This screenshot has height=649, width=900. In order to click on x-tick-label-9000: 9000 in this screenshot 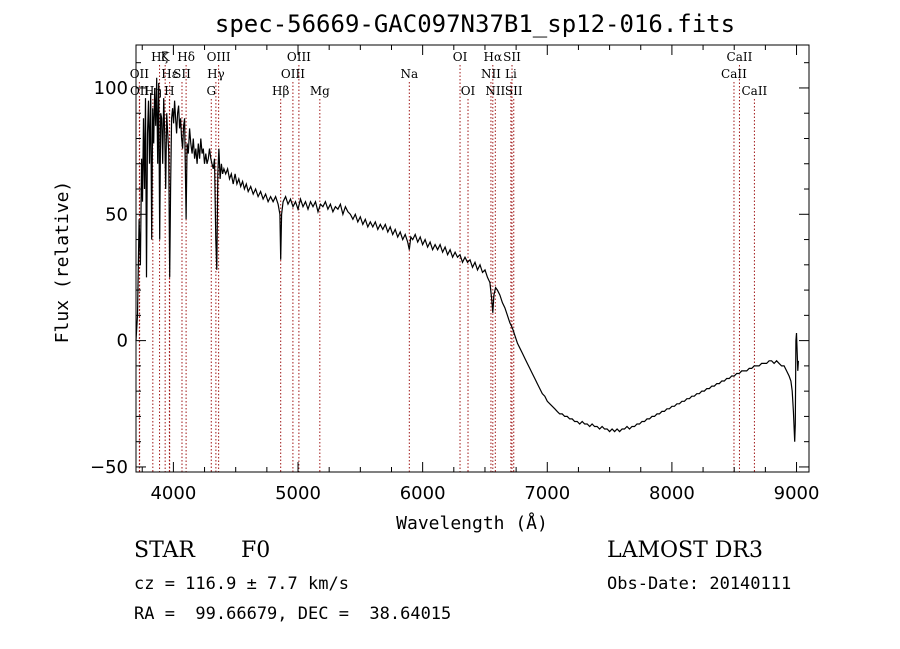, I will do `click(797, 493)`.